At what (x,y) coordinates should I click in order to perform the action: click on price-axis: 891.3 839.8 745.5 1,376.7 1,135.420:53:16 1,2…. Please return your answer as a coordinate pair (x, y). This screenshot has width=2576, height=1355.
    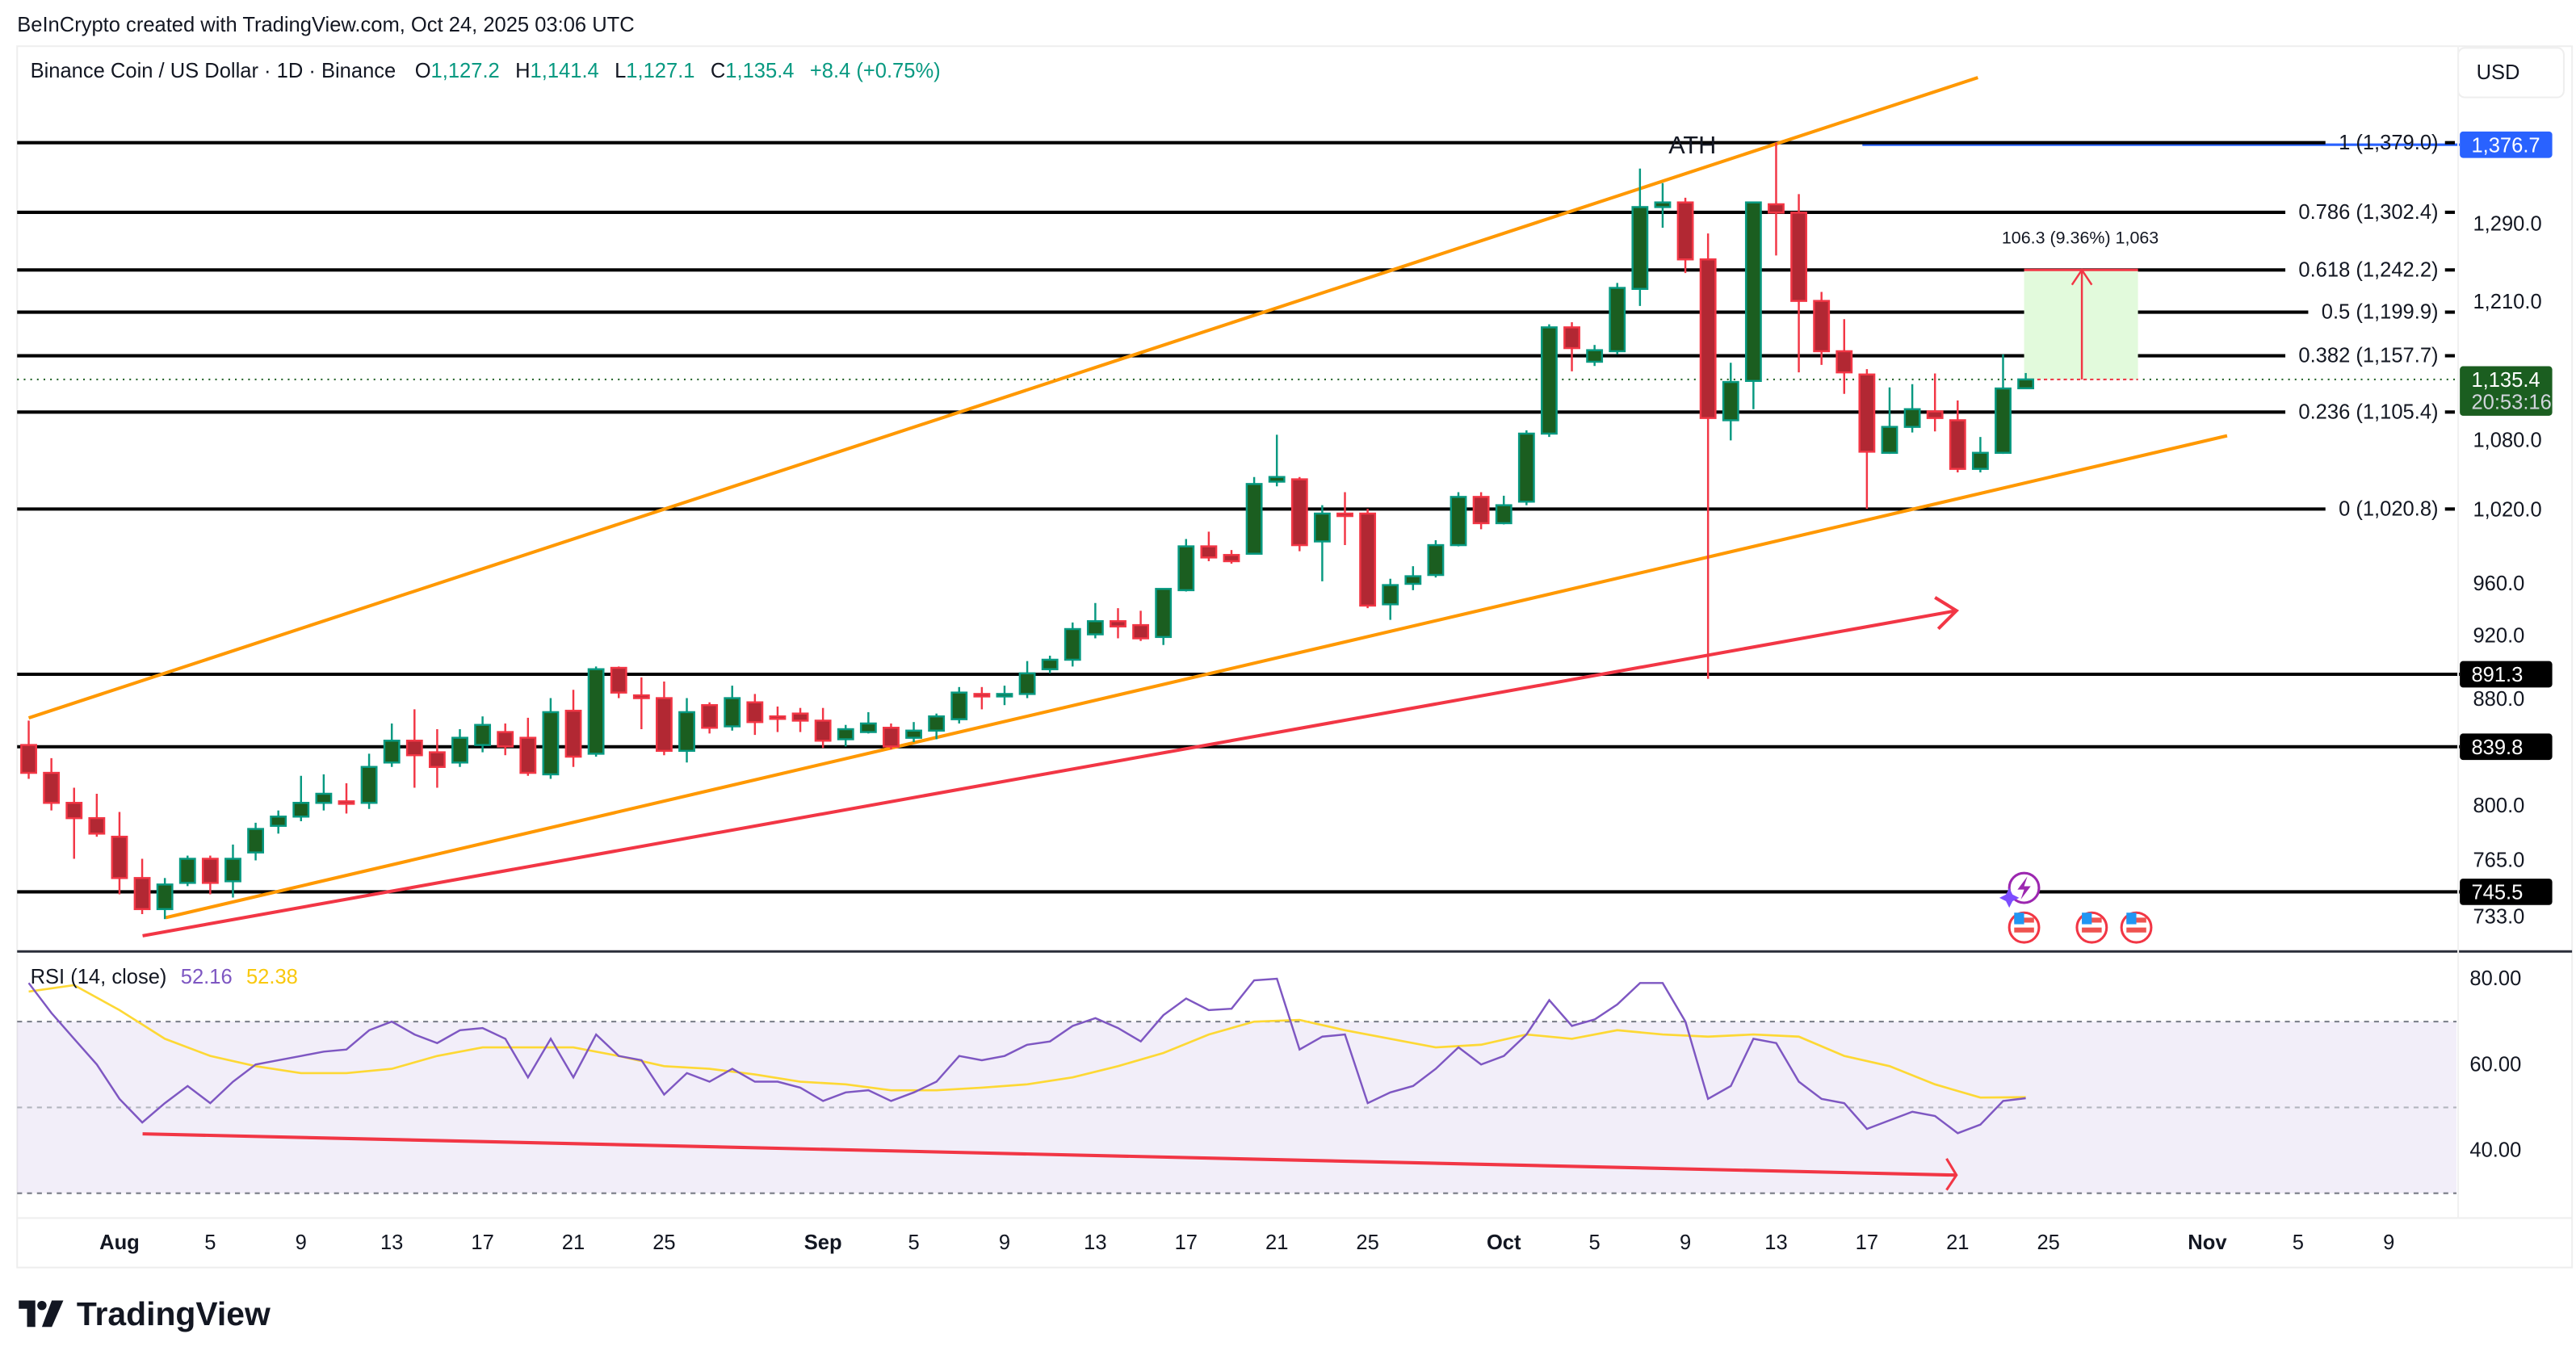
    Looking at the image, I should click on (2505, 632).